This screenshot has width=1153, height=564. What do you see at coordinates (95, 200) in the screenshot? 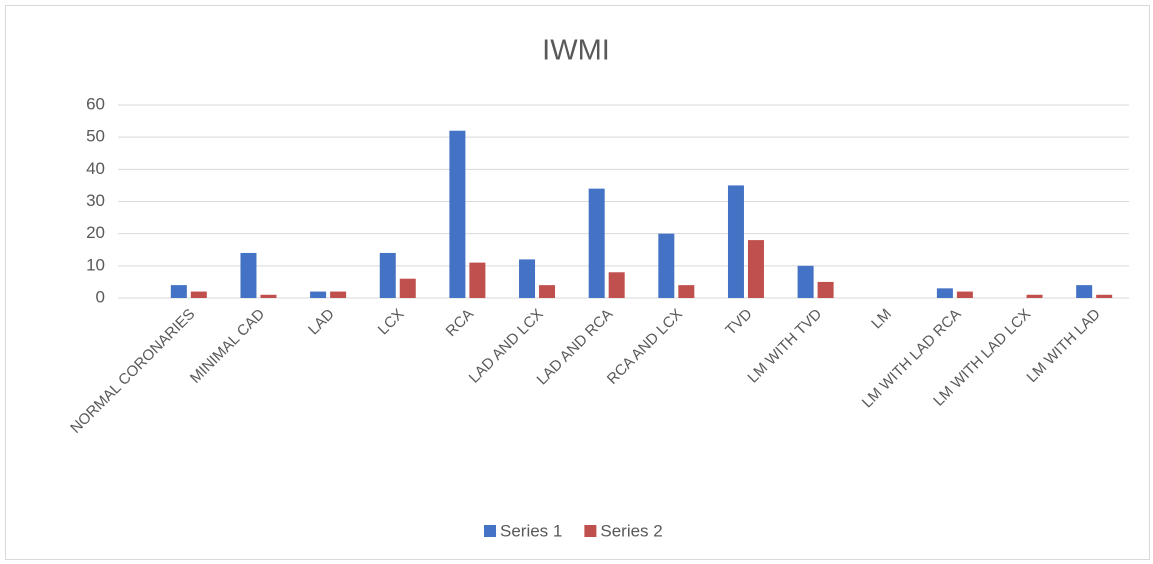
I see `y-tick-label: 30` at bounding box center [95, 200].